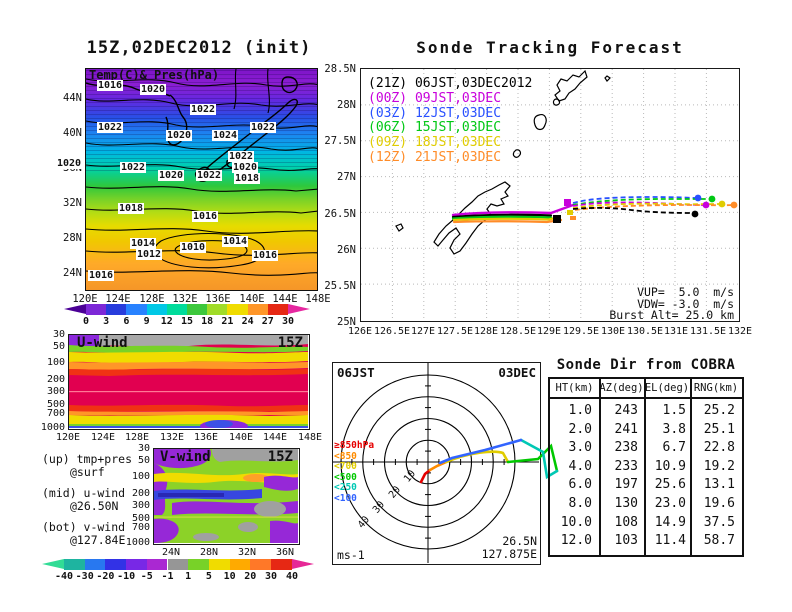 This screenshot has width=792, height=612. I want to click on p-tick: 50, so click(143, 460).